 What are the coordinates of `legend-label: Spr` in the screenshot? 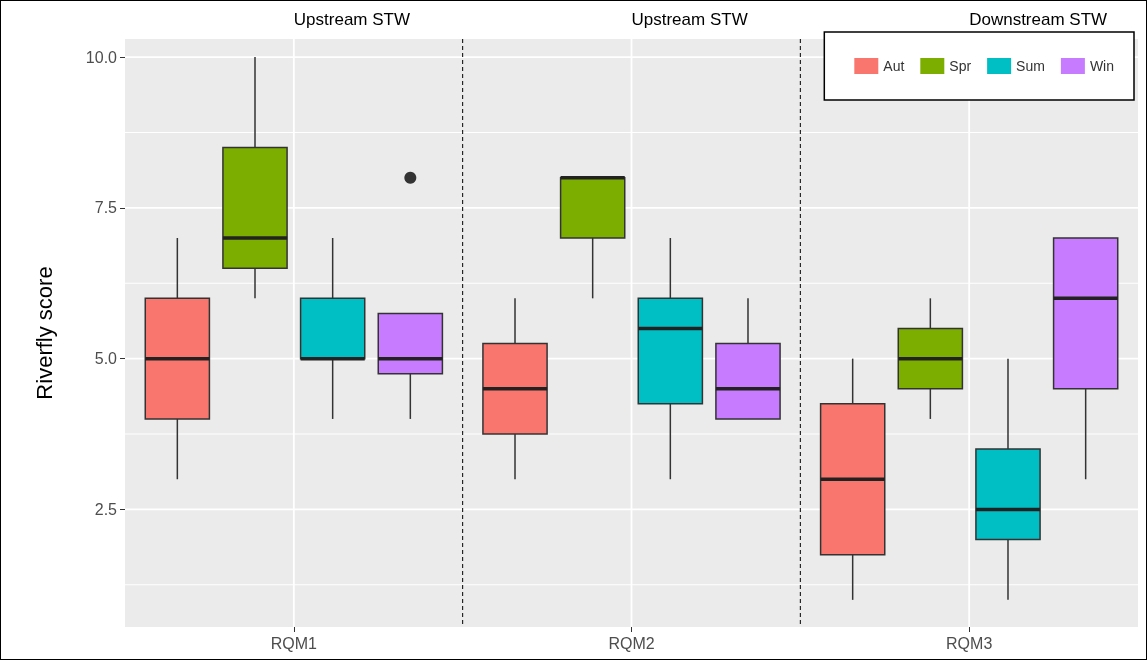 It's located at (960, 66).